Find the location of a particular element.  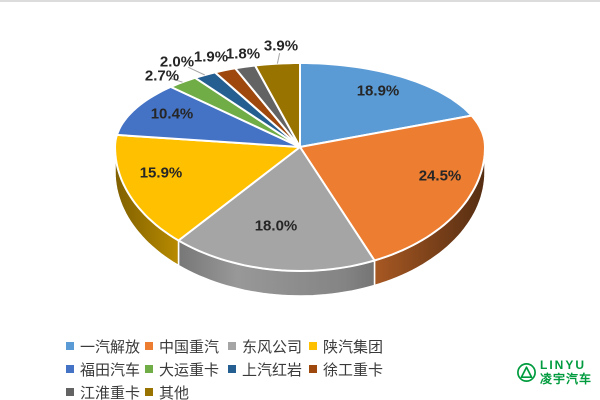

legend-item: 陕汽集团 is located at coordinates (357, 346).